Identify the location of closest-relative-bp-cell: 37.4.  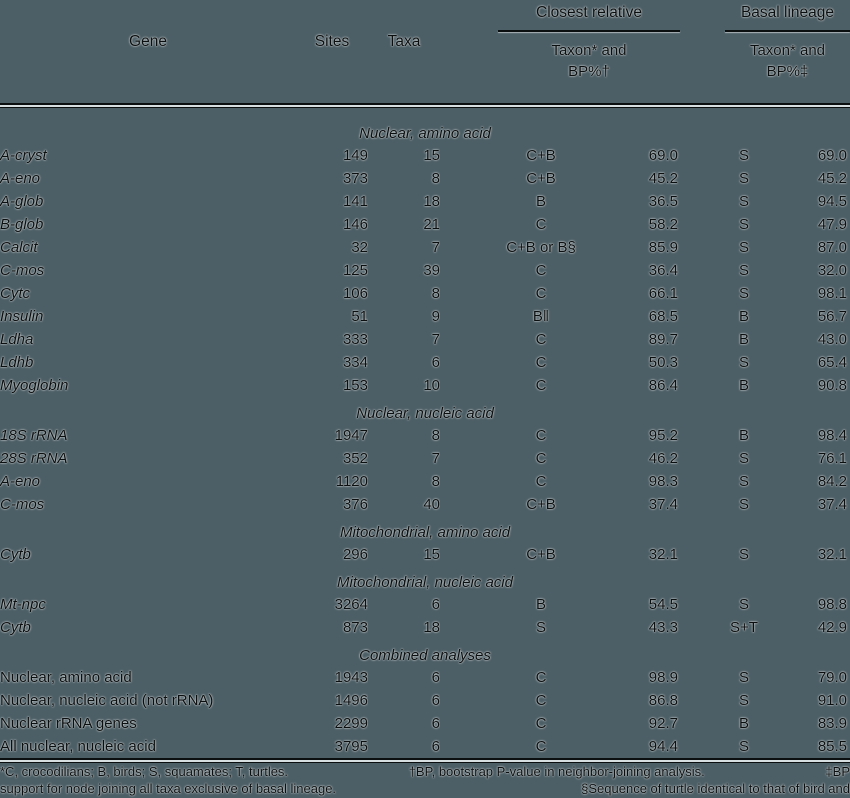
(663, 504).